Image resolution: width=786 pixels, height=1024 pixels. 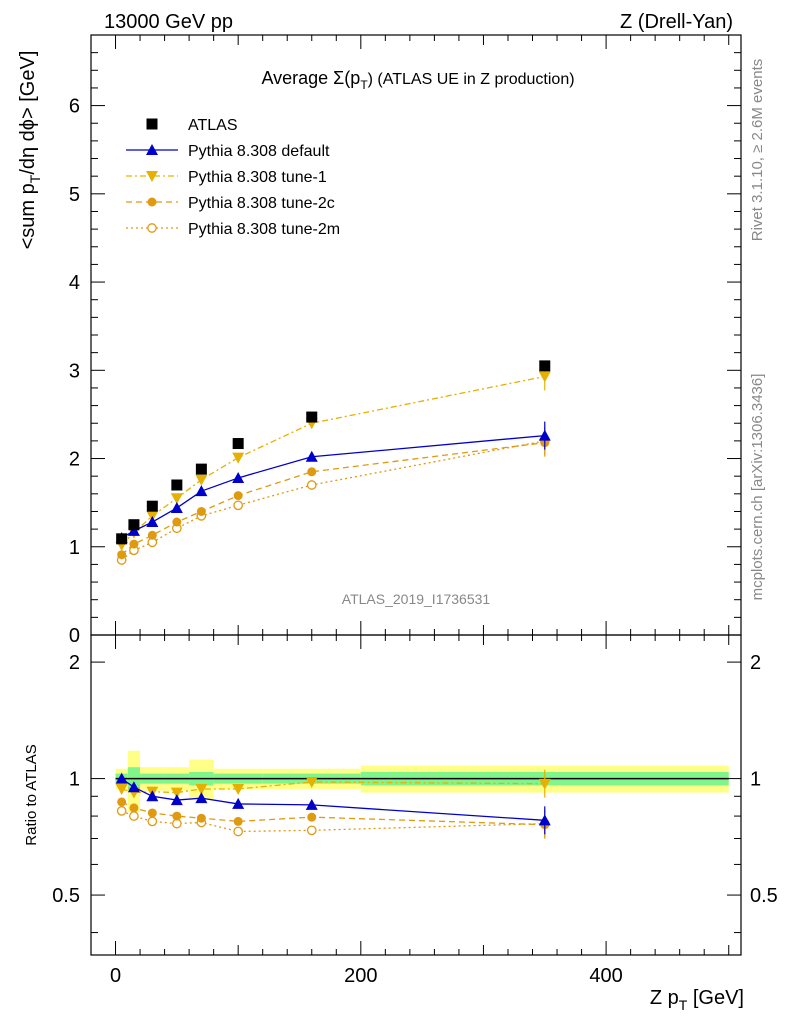 I want to click on x-axis-label: Z pT [GeV], so click(x=697, y=1000).